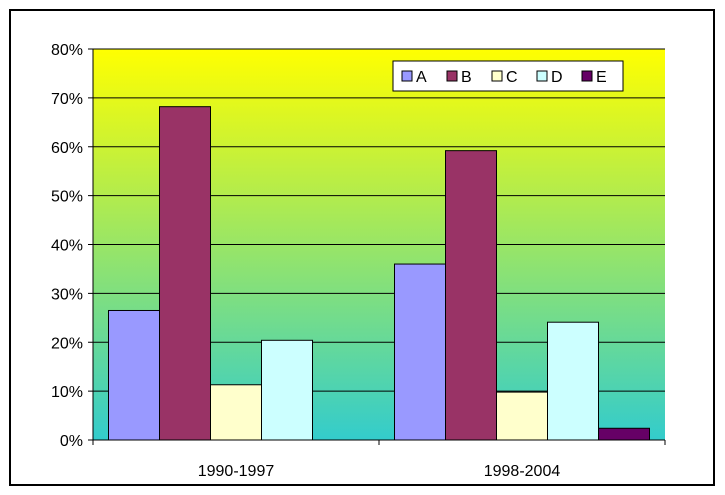  I want to click on legend-label-C: C, so click(512, 77).